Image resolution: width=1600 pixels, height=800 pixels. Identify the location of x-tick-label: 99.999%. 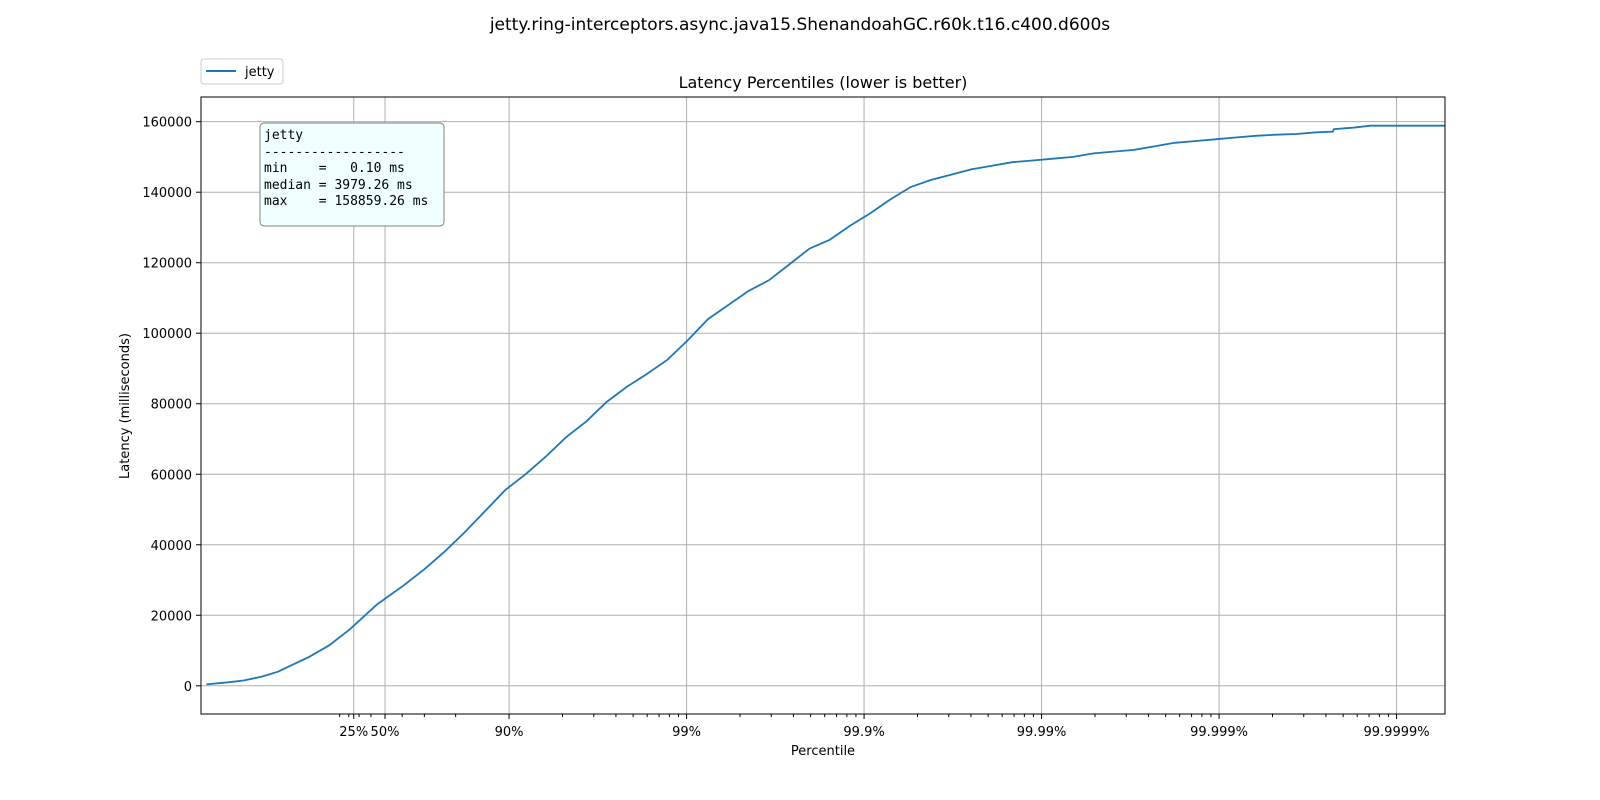
(1219, 732).